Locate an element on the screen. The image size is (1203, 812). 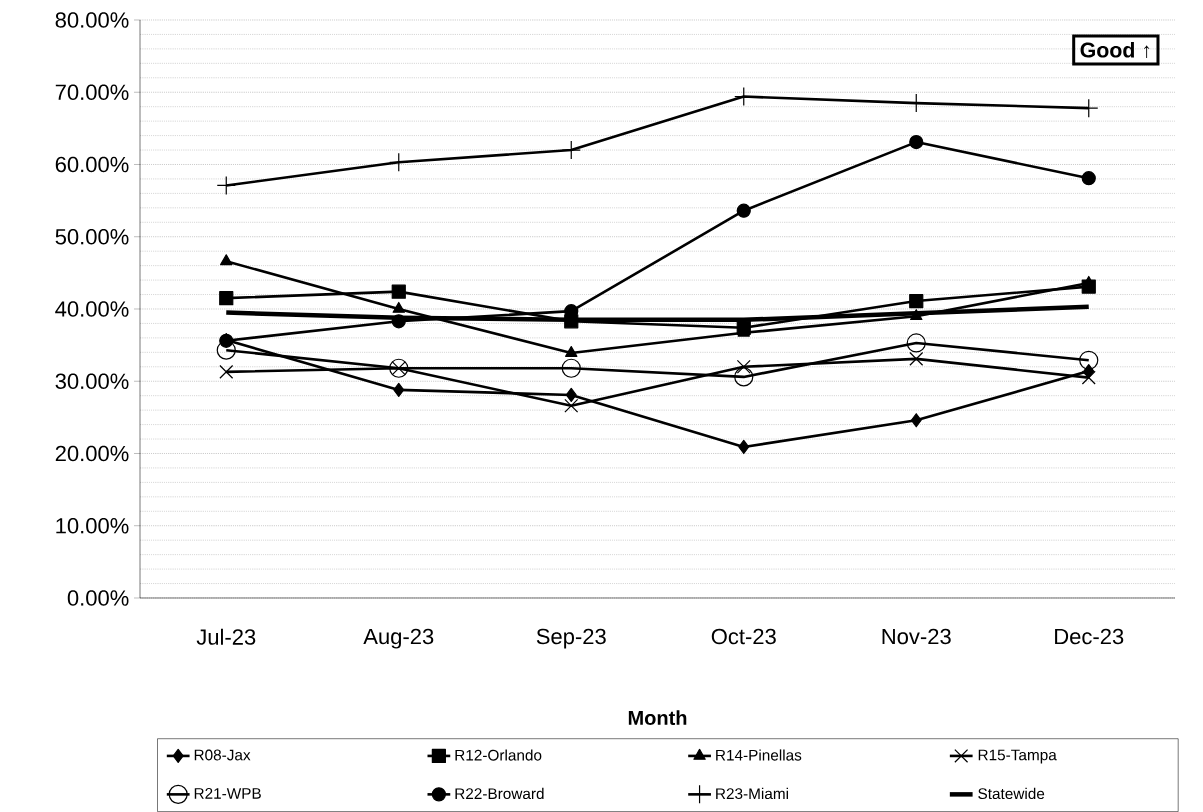
y-tick-label: 60.00% is located at coordinates (92, 164).